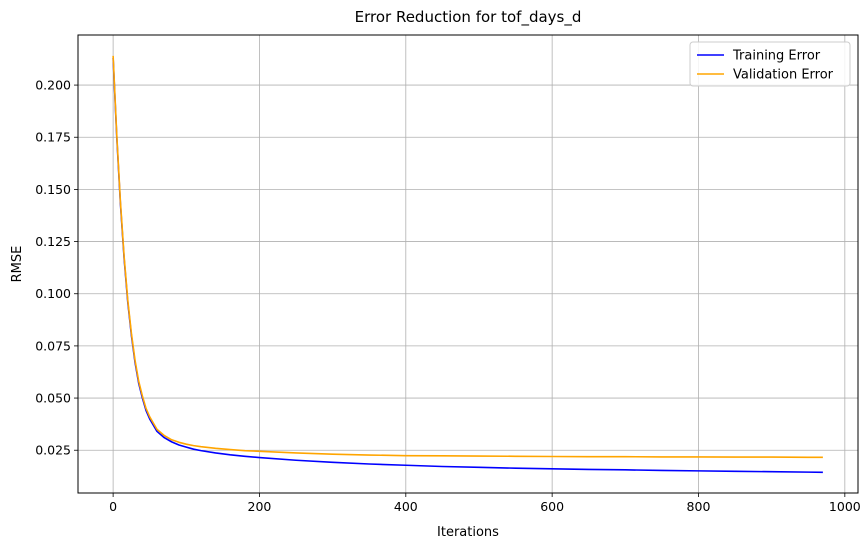  Describe the element at coordinates (53, 137) in the screenshot. I see `y-tick-label: 0.175` at that location.